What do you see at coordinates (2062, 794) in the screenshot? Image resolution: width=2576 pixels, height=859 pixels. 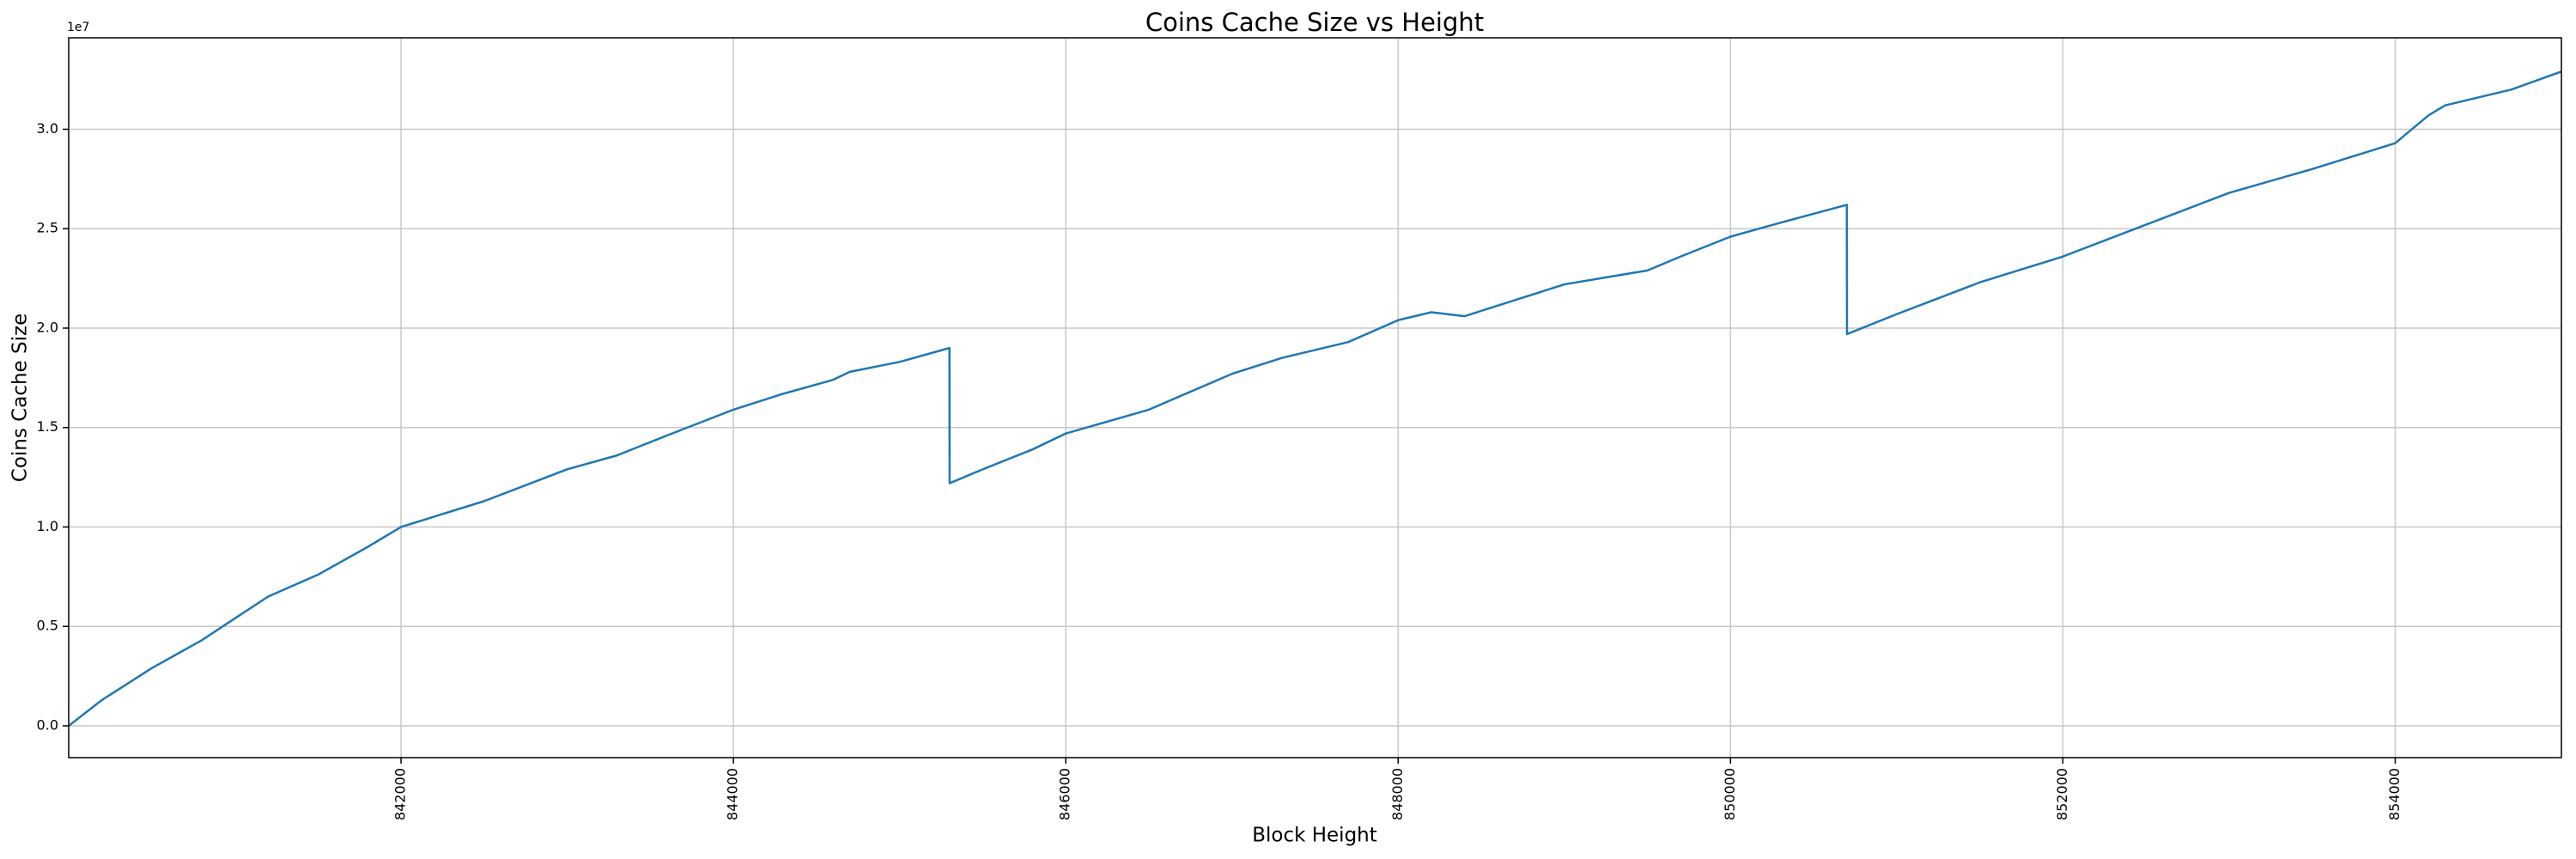 I see `x-tick-label: 852000` at bounding box center [2062, 794].